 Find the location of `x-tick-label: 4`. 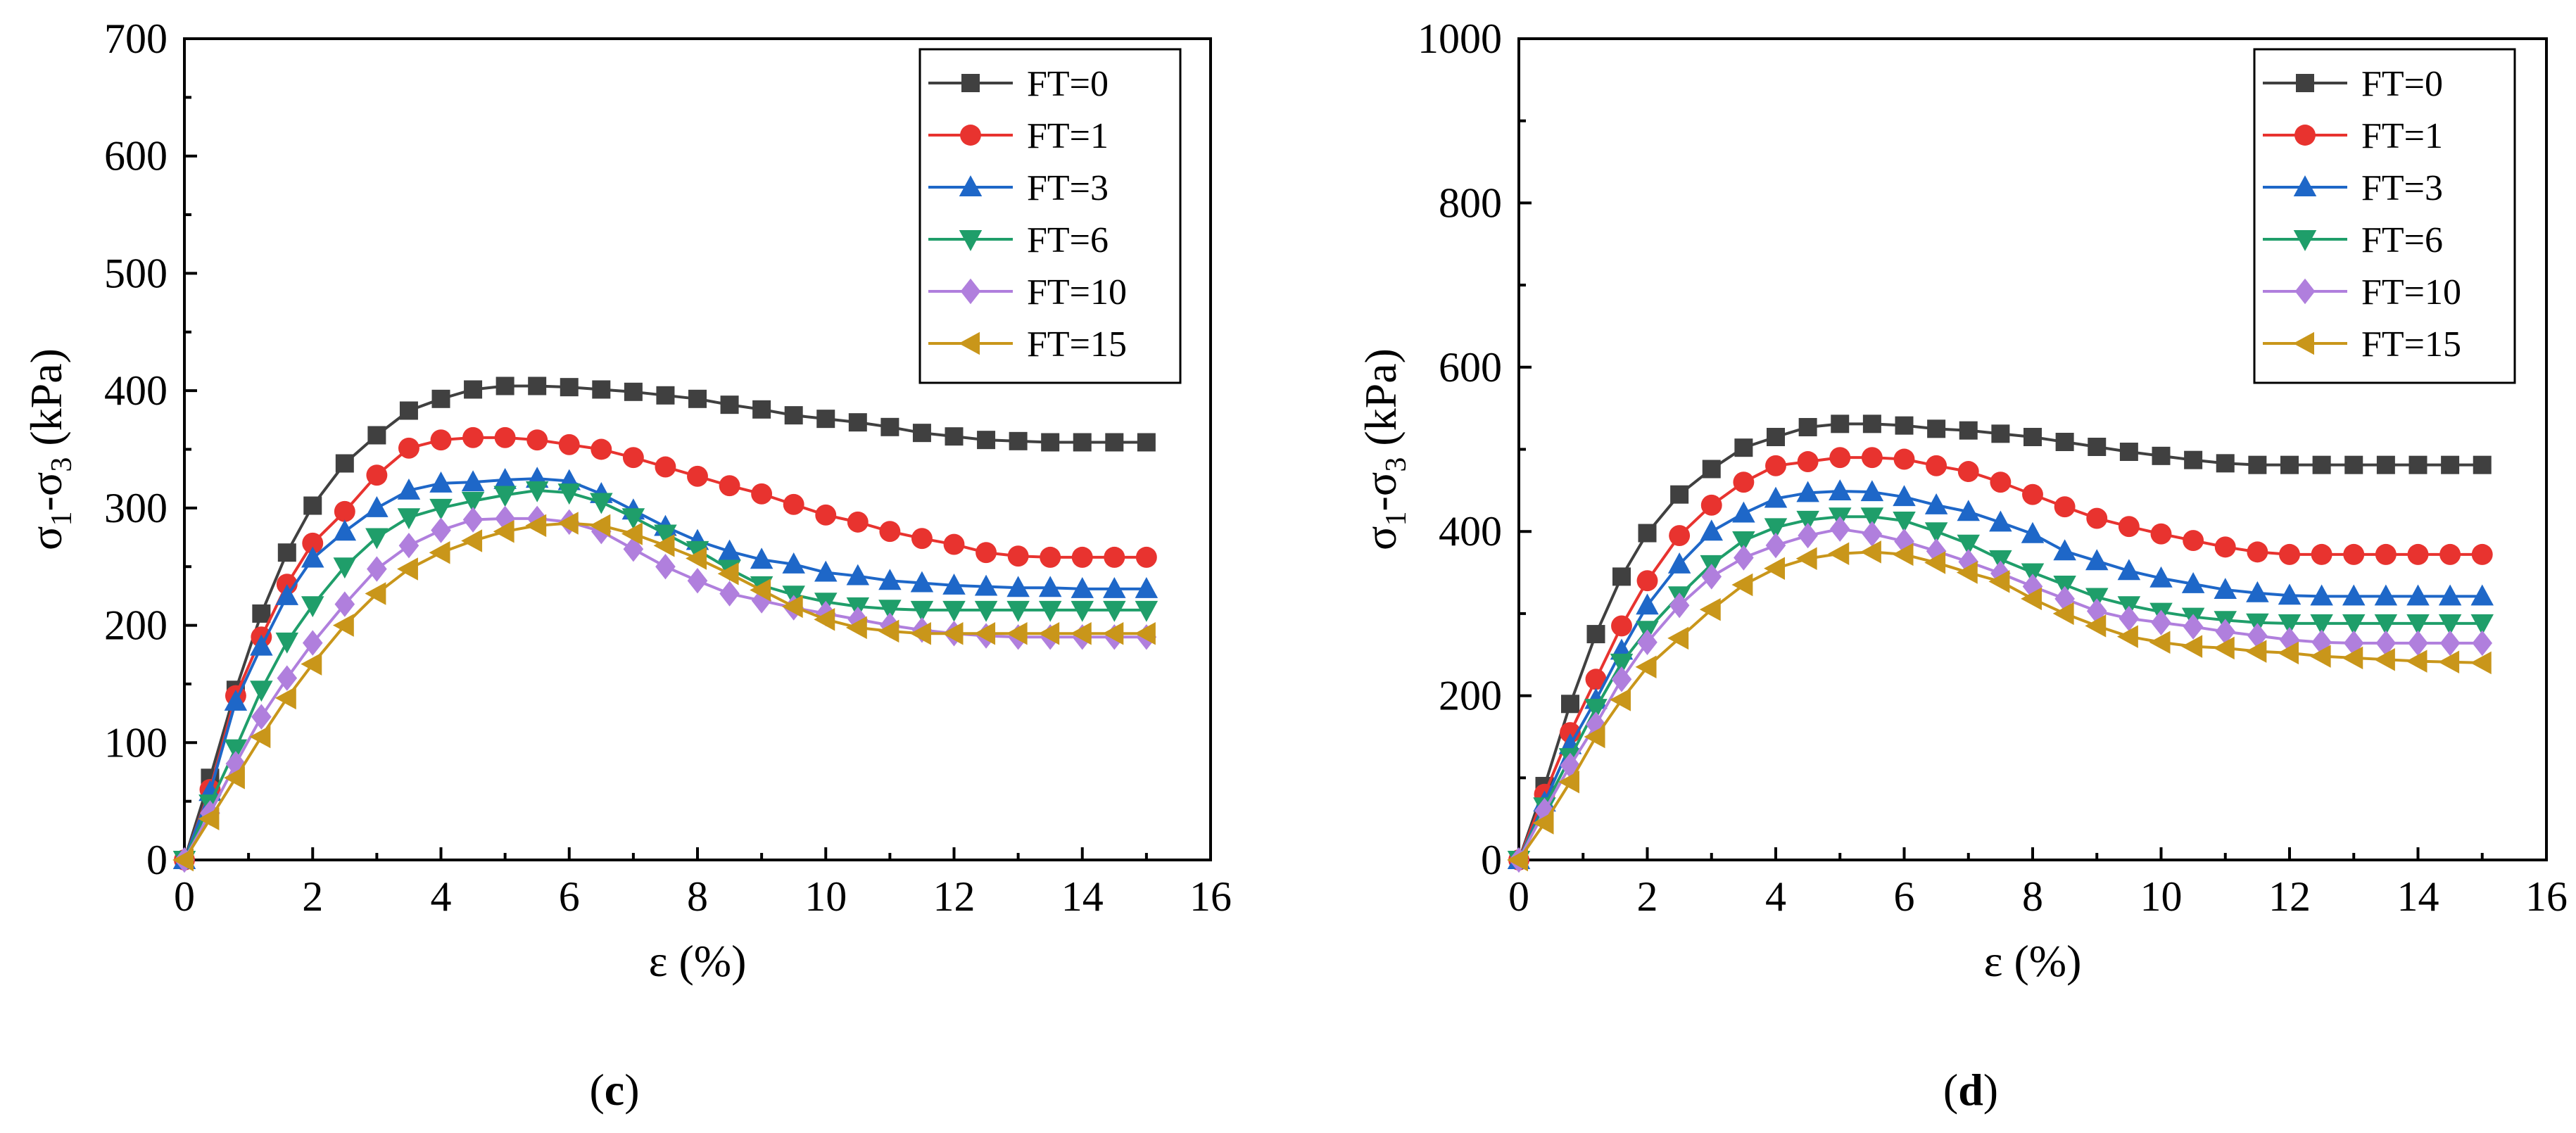

x-tick-label: 4 is located at coordinates (1775, 897).